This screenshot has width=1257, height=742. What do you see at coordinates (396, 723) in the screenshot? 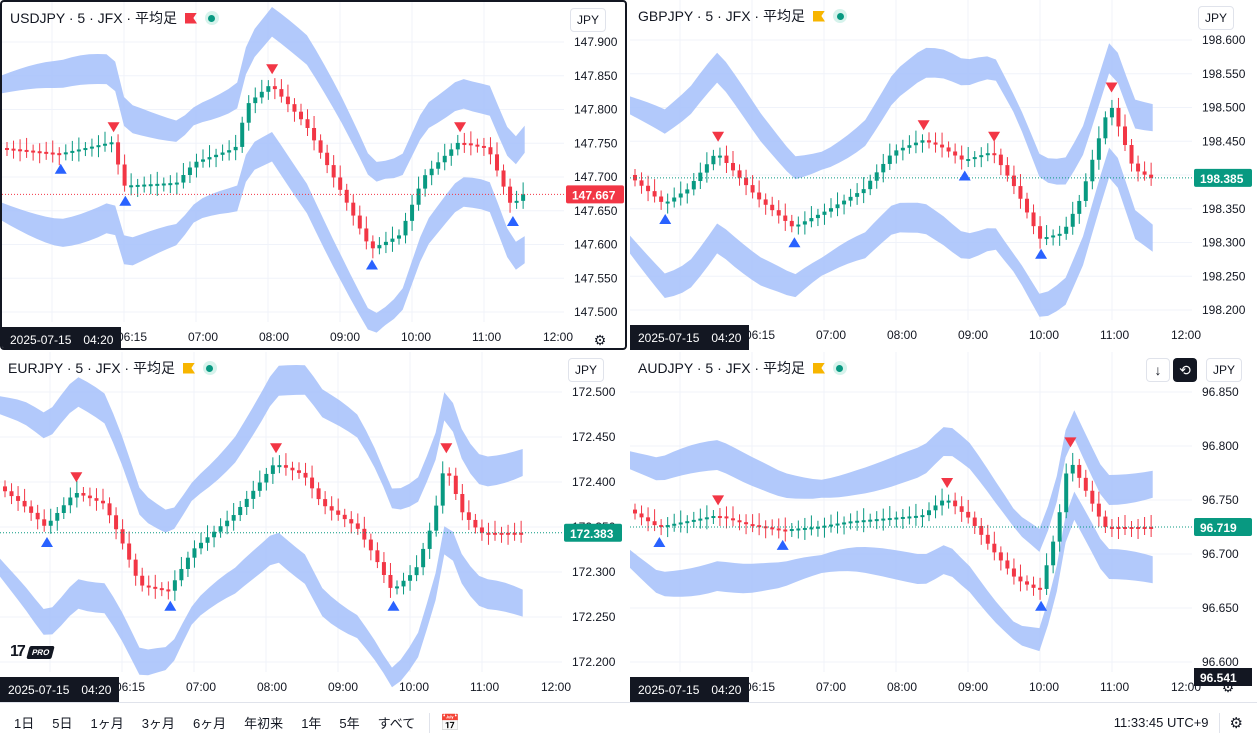
I see `range-all: すべて` at bounding box center [396, 723].